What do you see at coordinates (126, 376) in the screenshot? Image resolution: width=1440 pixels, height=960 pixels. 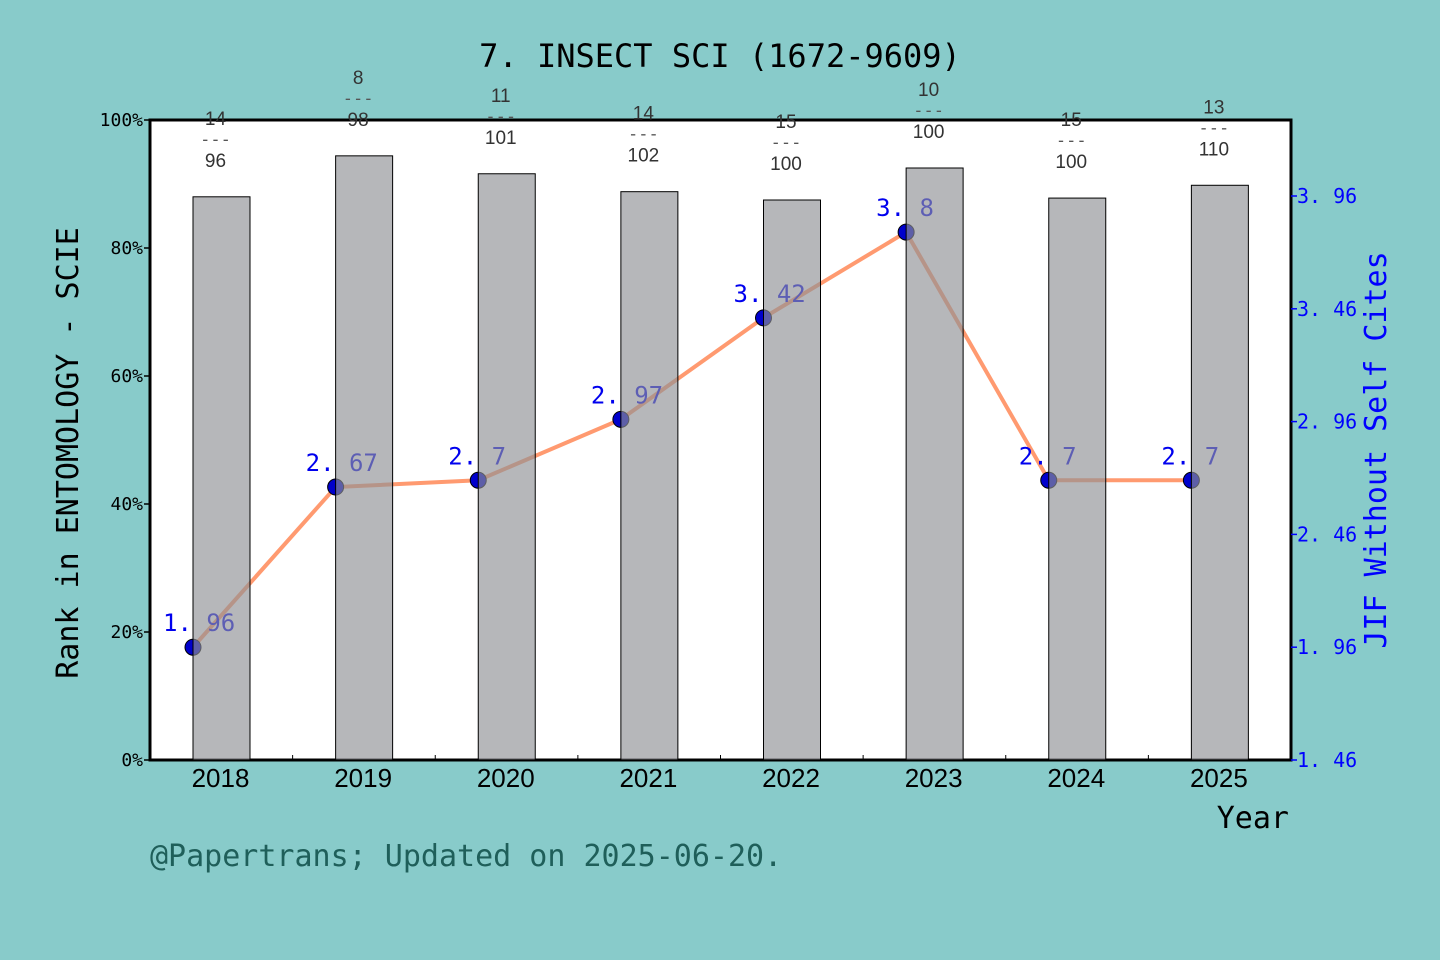 I see `y-tick-label: 60%` at bounding box center [126, 376].